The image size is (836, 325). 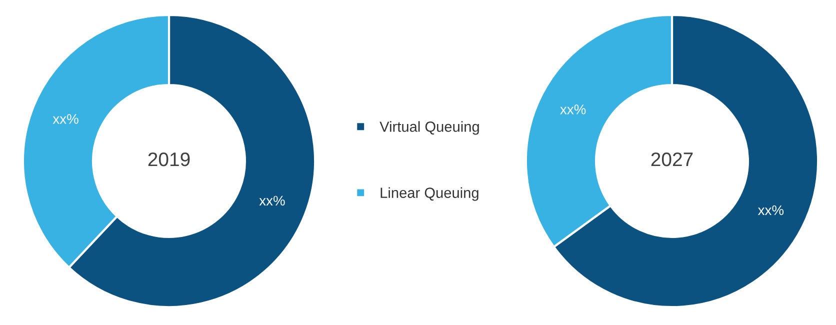 What do you see at coordinates (429, 128) in the screenshot?
I see `legend-label: Virtual Queuing` at bounding box center [429, 128].